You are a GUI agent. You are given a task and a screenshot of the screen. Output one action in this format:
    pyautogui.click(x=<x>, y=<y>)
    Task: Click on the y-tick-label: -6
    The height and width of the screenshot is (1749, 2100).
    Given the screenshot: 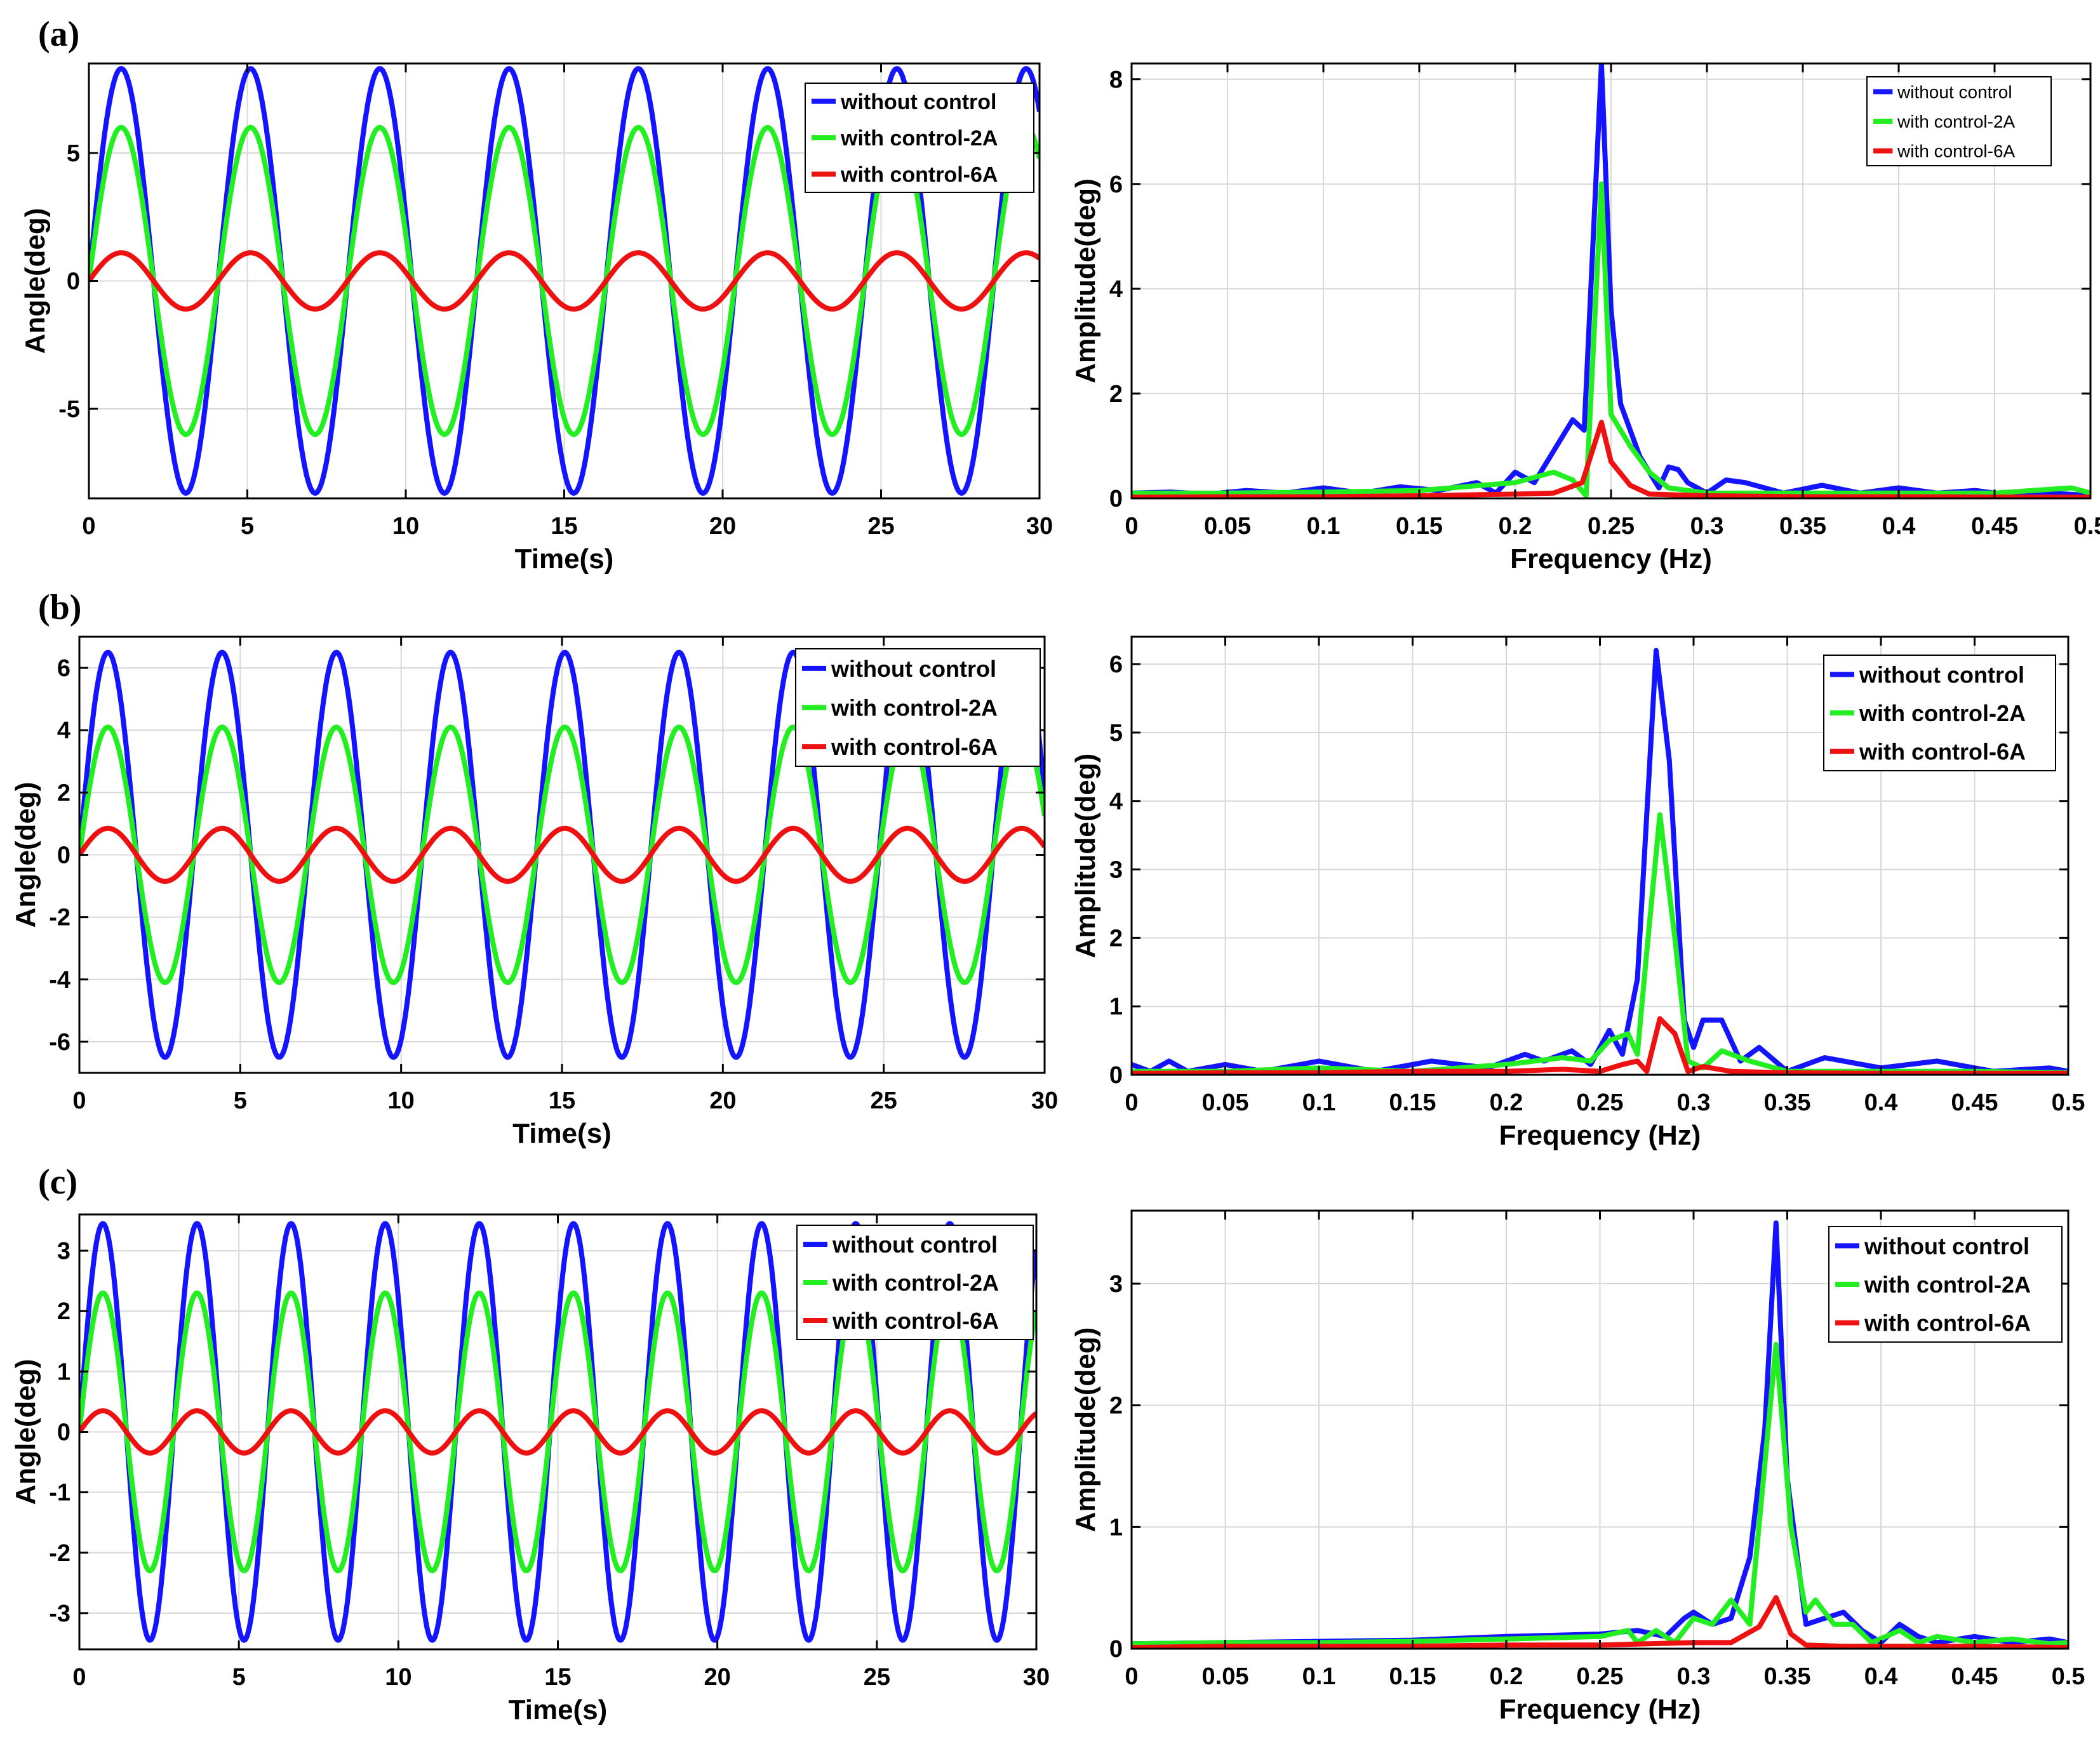 What is the action you would take?
    pyautogui.click(x=60, y=1042)
    